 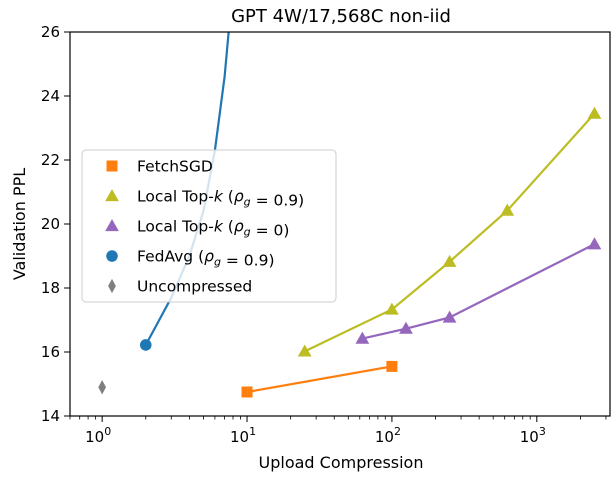 I want to click on legend-entry: Local Top-k (ρg = 0.9), so click(x=204, y=199).